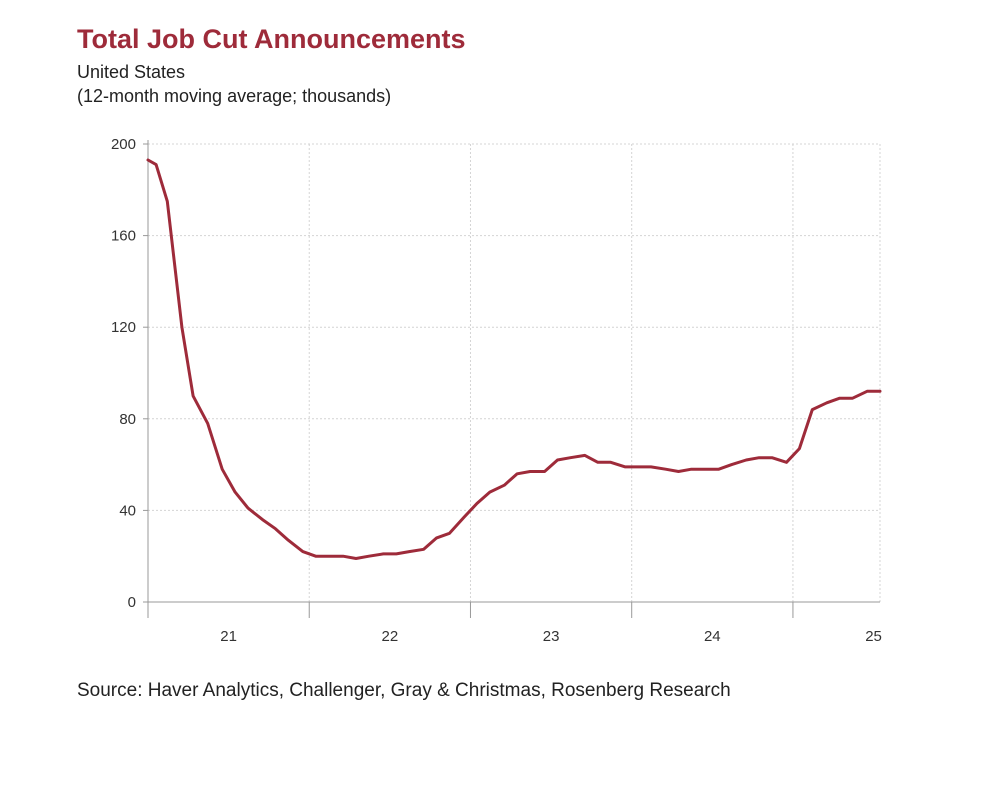  Describe the element at coordinates (271, 39) in the screenshot. I see `chart-title: Total Job Cut Announcements` at that location.